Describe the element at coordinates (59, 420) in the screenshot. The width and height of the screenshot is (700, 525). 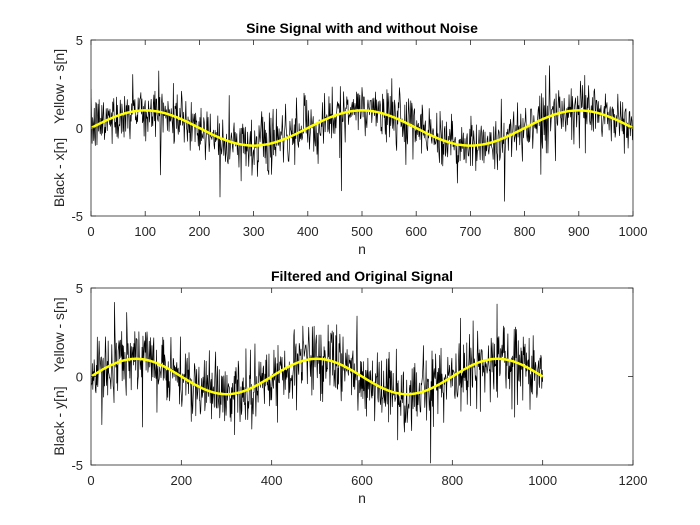
I see `y-axis-label-black-part: Black - y[n]` at that location.